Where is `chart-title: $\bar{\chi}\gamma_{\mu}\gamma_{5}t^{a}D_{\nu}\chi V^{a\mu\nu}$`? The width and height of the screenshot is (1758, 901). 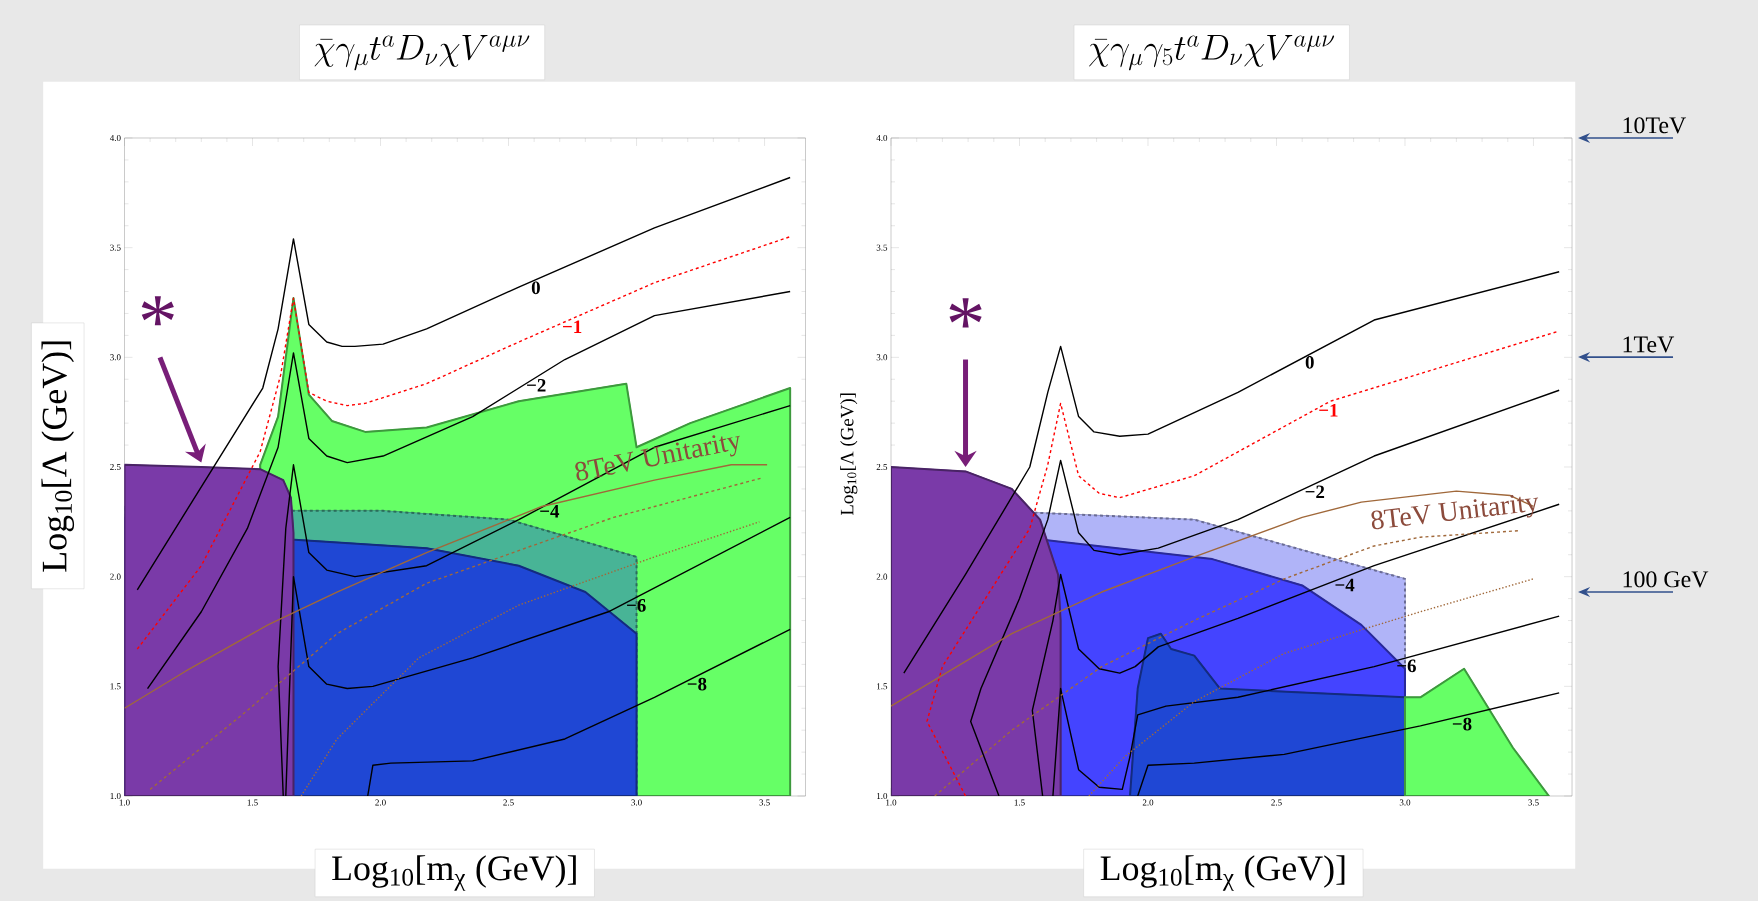 chart-title: $\bar{\chi}\gamma_{\mu}\gamma_{5}t^{a}D_{\nu}\chi V^{a\mu\nu}$ is located at coordinates (1212, 53).